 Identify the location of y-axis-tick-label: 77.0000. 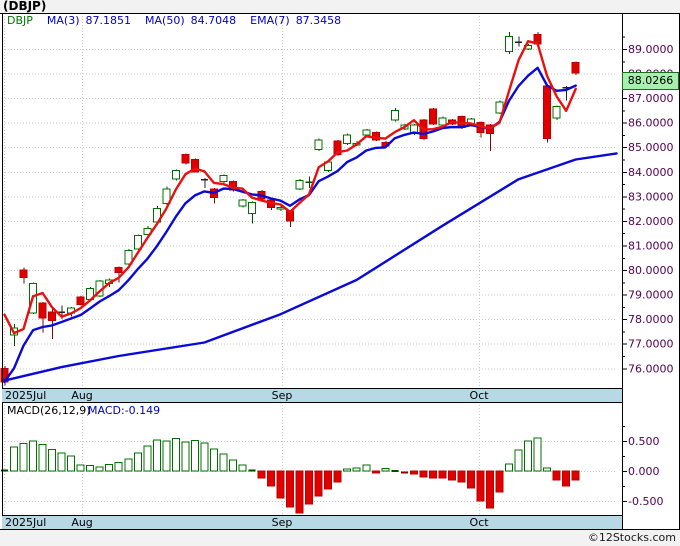
(651, 344).